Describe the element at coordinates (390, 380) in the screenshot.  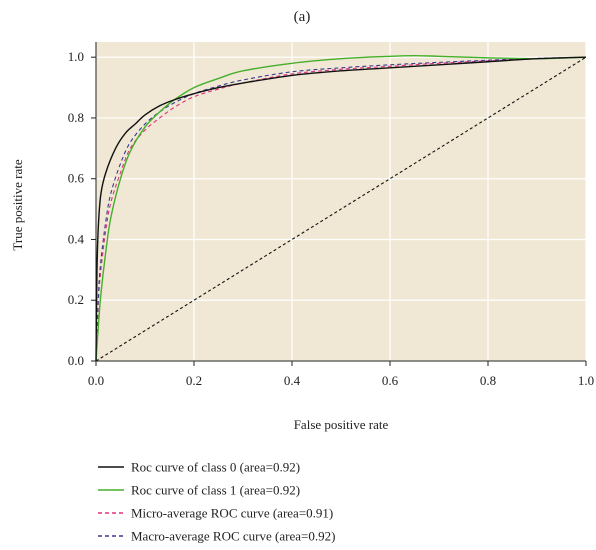
I see `x-tick-label: 0.6` at that location.